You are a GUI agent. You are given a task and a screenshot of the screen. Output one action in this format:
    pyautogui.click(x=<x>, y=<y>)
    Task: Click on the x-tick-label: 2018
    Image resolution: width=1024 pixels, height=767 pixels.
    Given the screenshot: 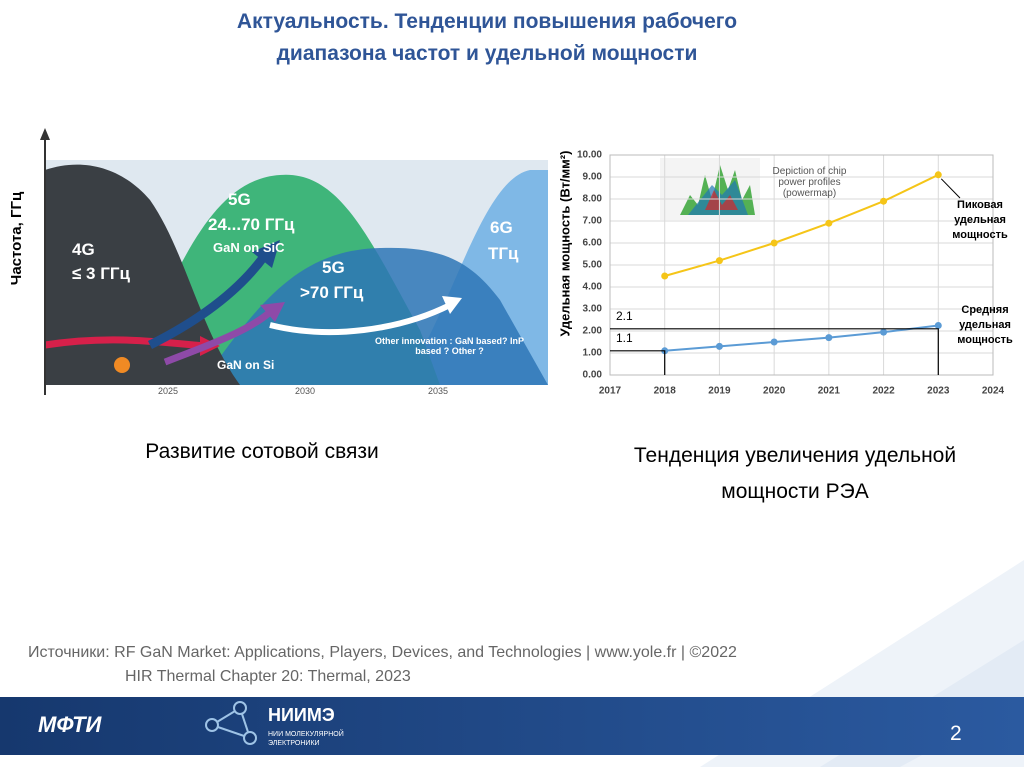 What is the action you would take?
    pyautogui.click(x=665, y=391)
    